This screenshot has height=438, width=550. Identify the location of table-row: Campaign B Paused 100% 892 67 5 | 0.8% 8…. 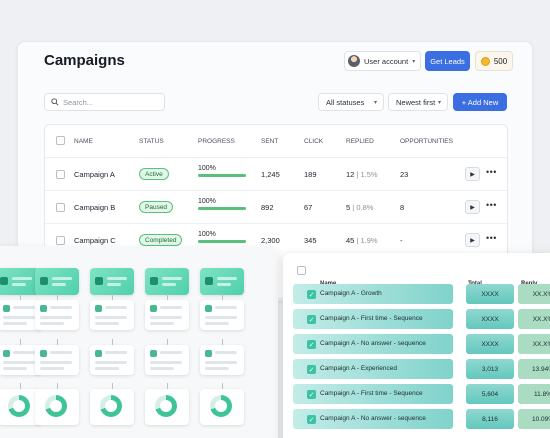
(276, 206).